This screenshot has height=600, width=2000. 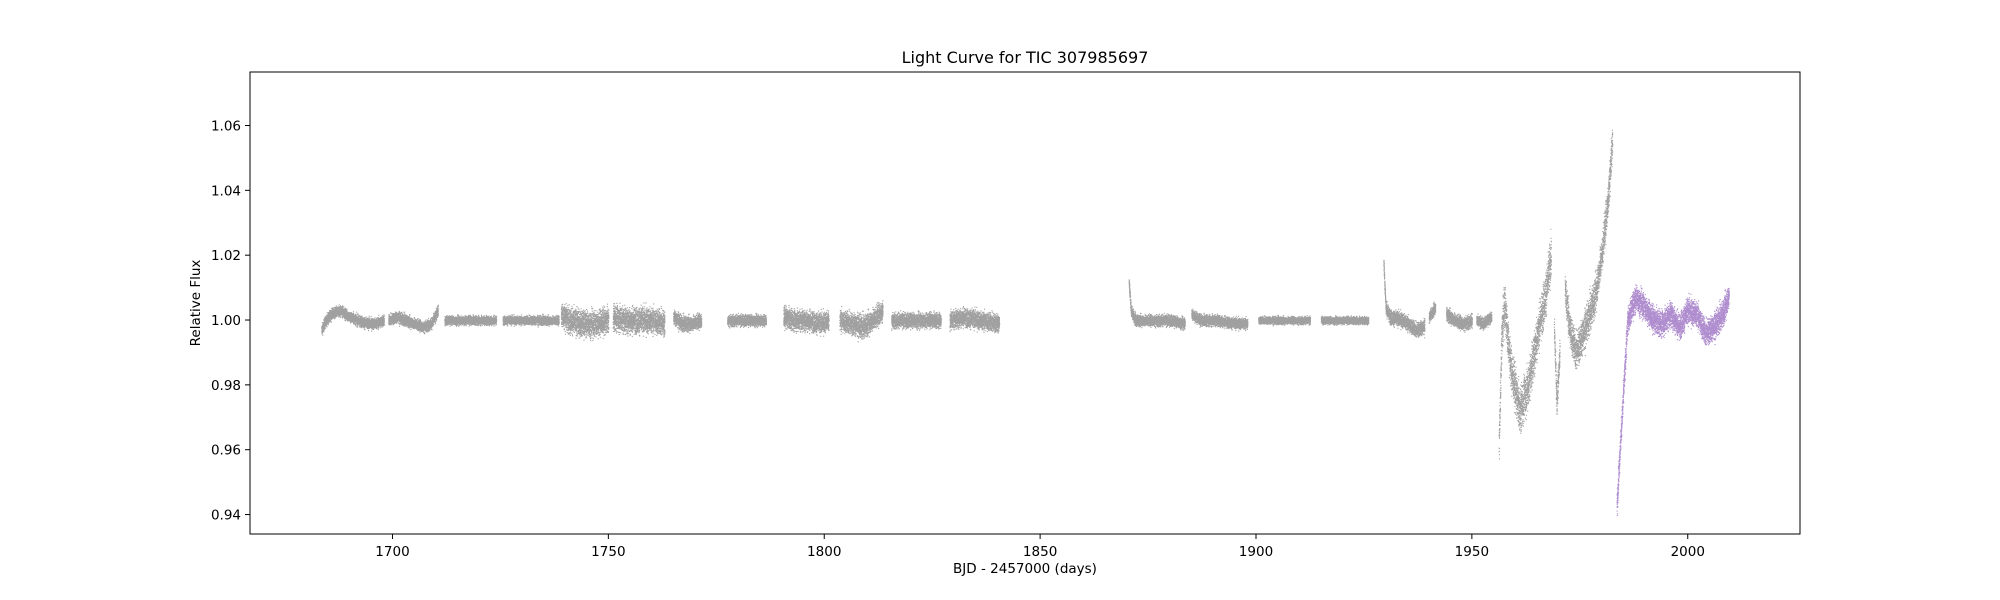 I want to click on chart-title: Light Curve for TIC 307985697, so click(x=1025, y=57).